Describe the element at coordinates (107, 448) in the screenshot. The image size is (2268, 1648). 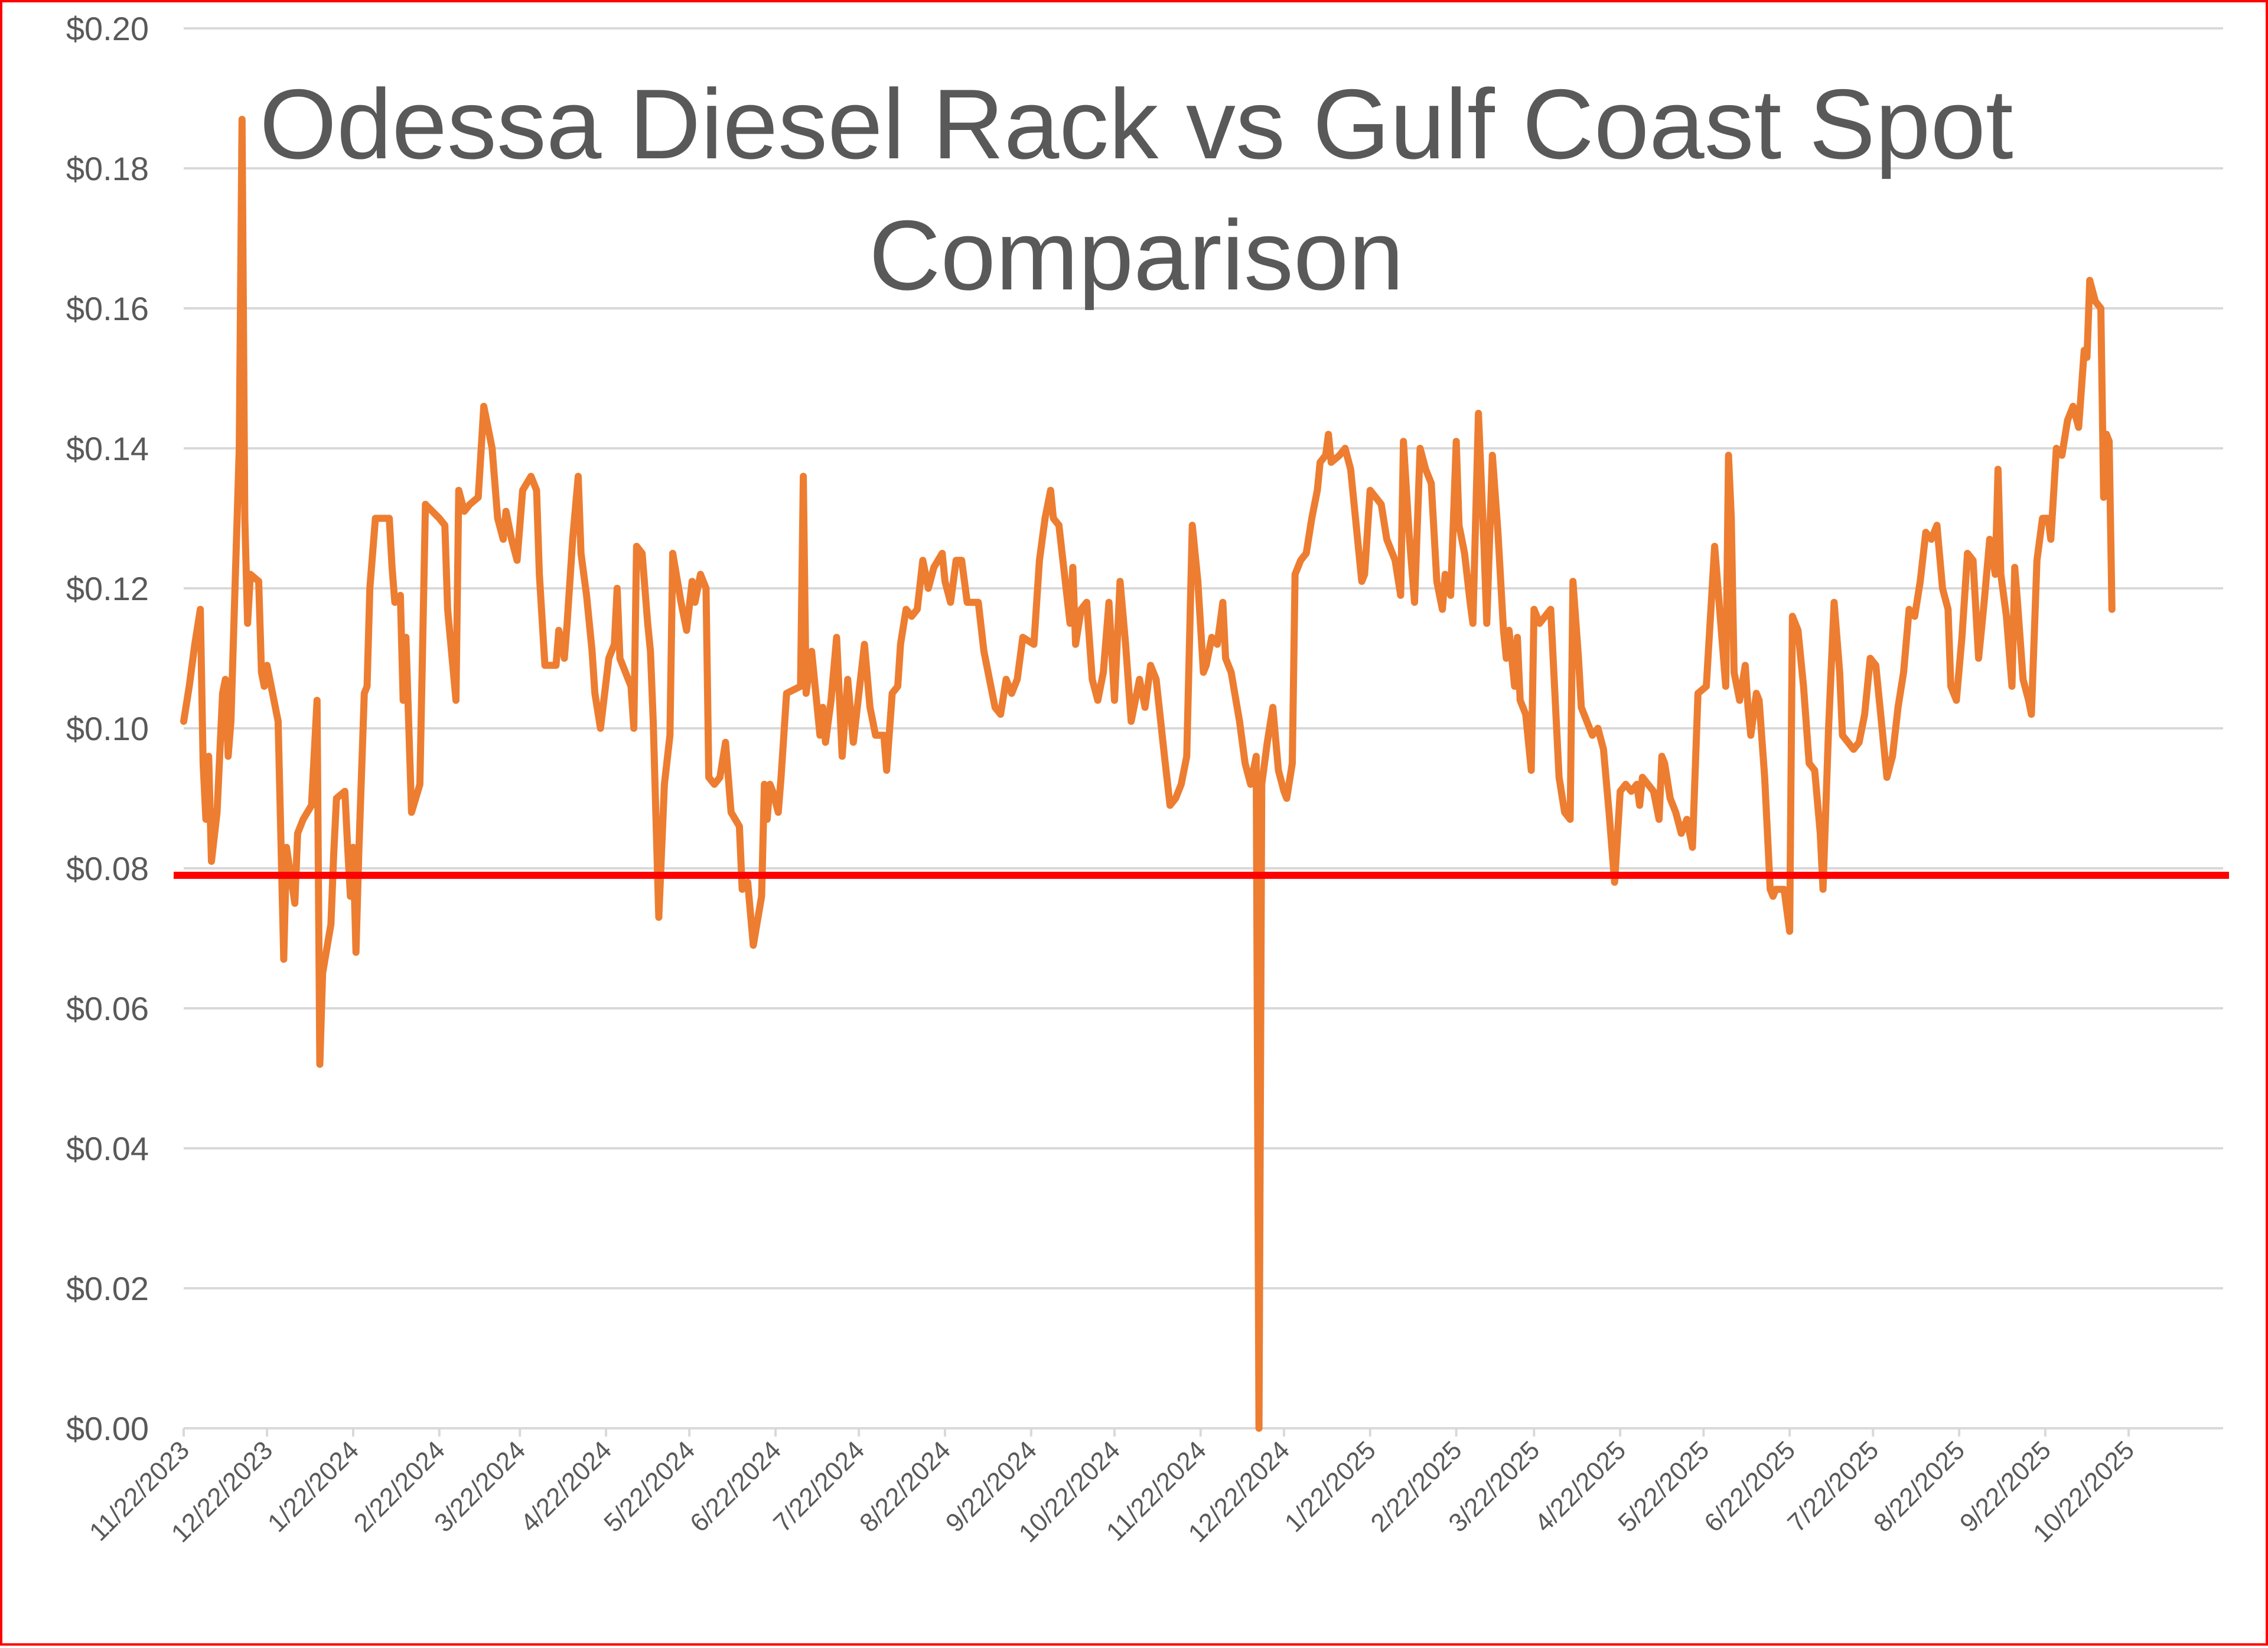
I see `y-tick-label: $0.14` at that location.